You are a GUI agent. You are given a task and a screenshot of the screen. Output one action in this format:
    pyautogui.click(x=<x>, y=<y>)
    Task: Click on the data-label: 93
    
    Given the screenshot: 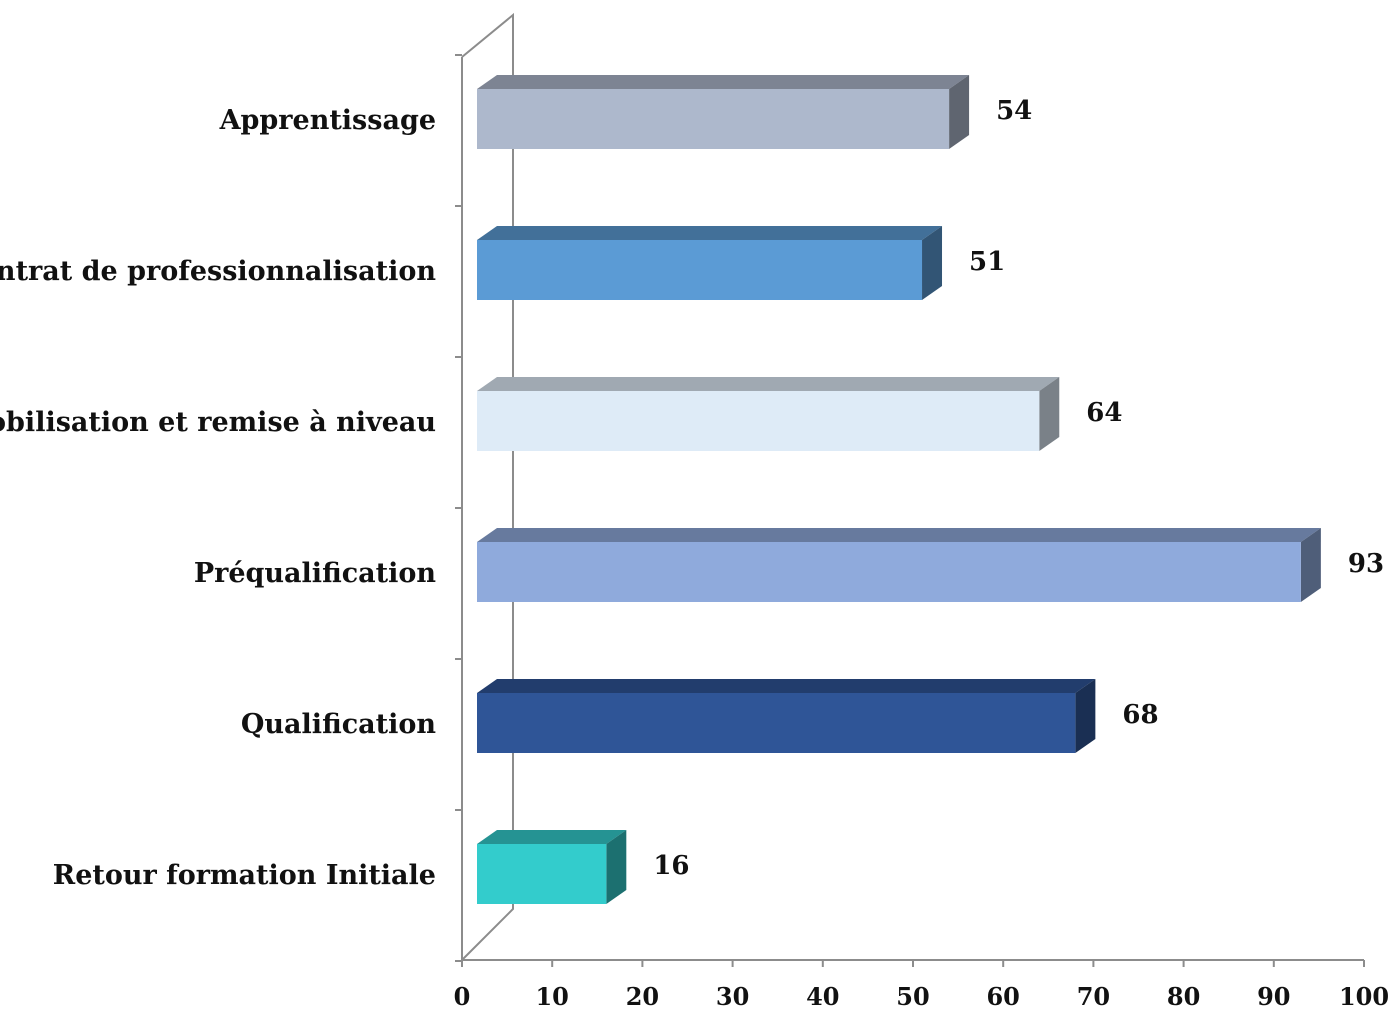 What is the action you would take?
    pyautogui.click(x=1366, y=564)
    